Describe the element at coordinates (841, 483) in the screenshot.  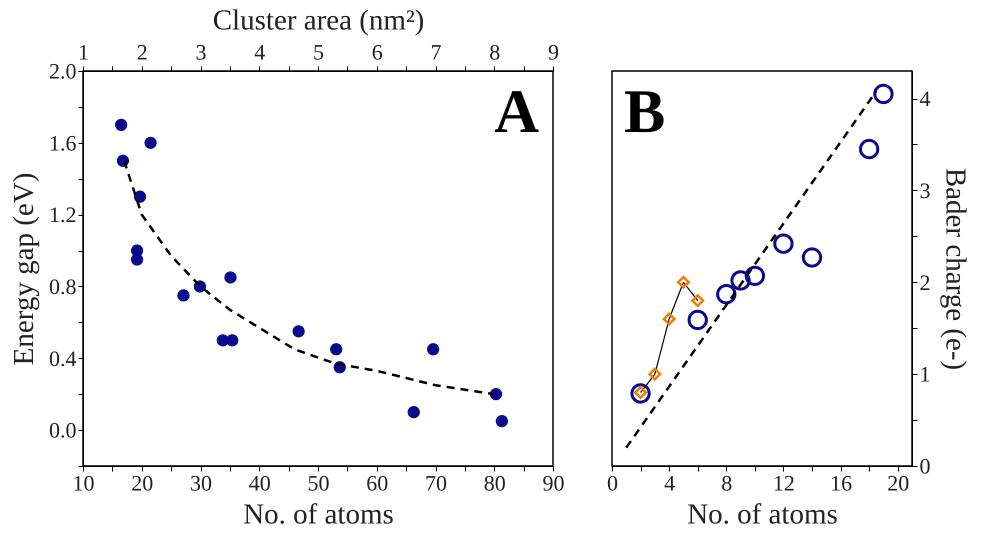
I see `x-tick-label: 16` at that location.